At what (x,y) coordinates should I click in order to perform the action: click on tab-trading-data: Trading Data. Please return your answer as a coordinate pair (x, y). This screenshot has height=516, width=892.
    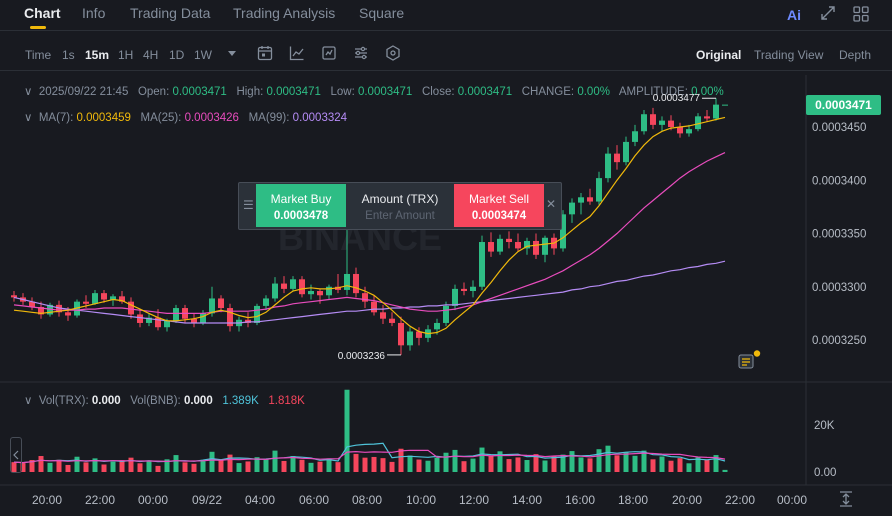
    Looking at the image, I should click on (170, 13).